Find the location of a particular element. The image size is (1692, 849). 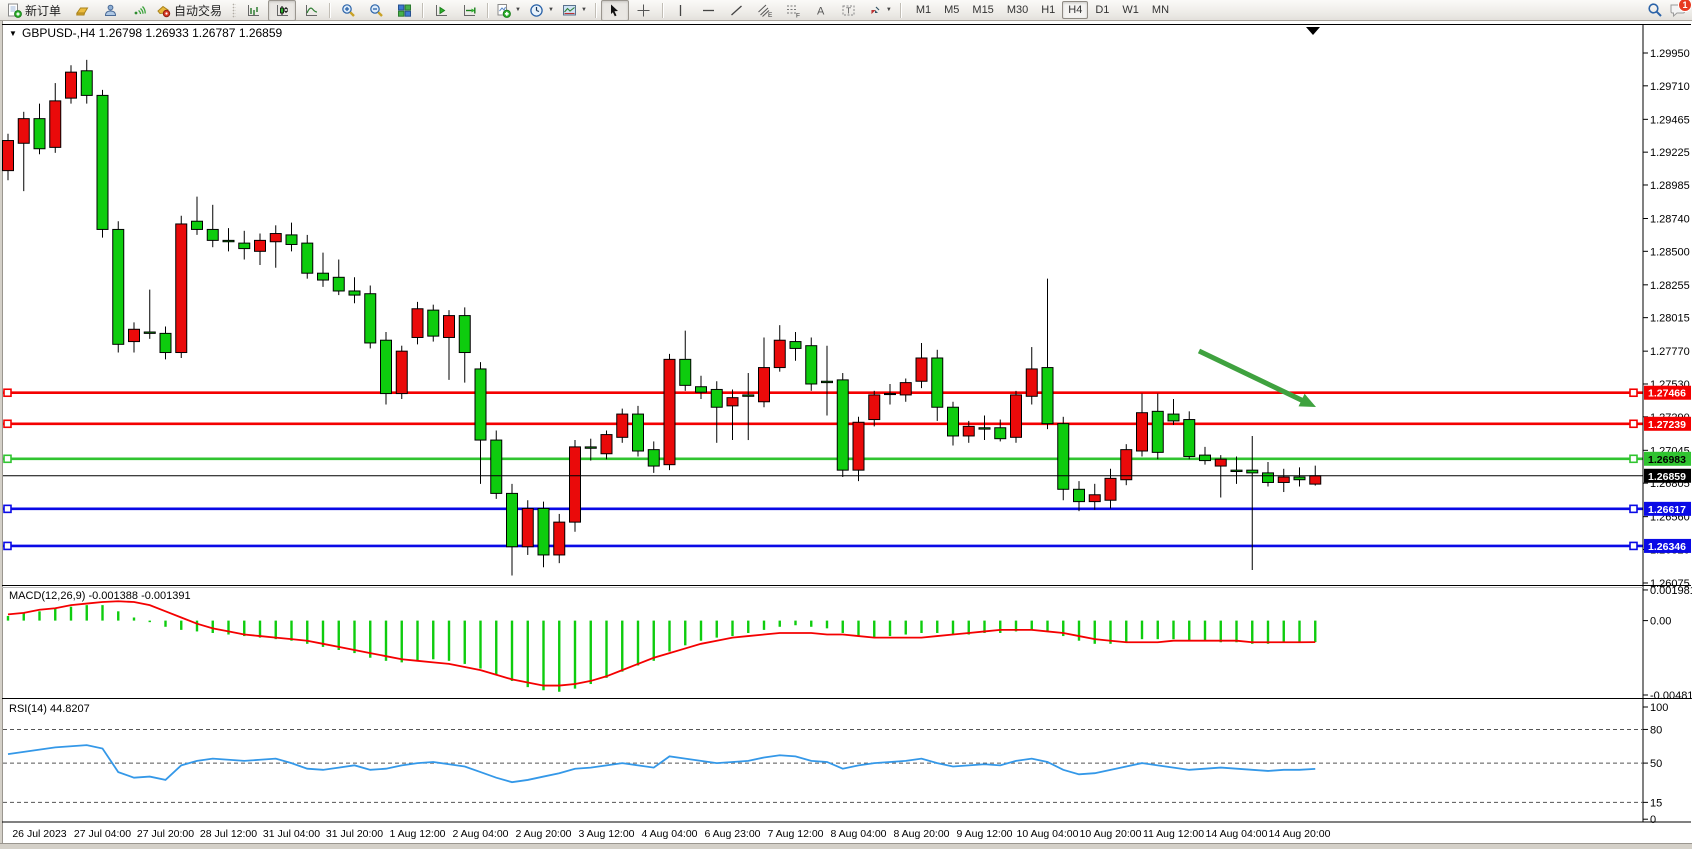

vertical-line-tool-button is located at coordinates (681, 10).